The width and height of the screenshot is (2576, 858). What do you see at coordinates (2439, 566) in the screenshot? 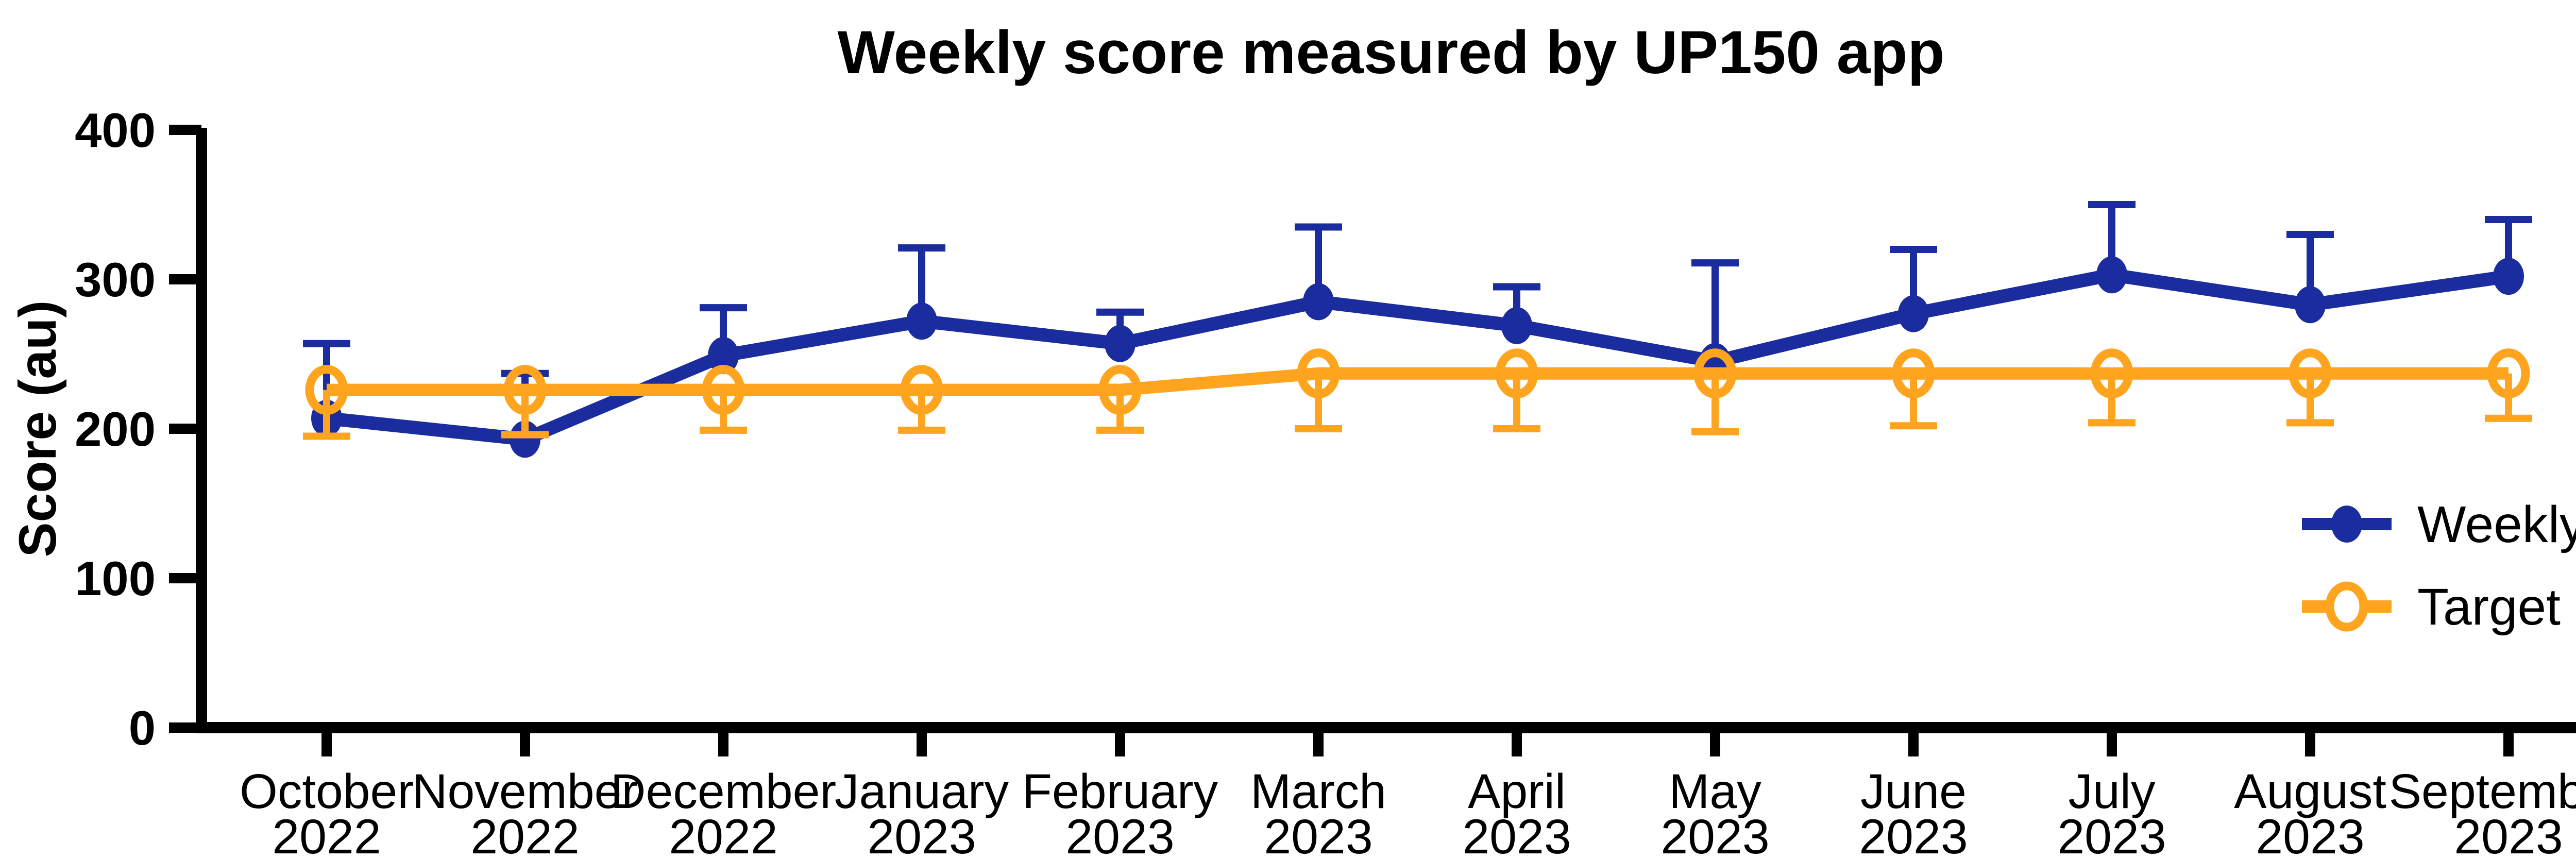
I see `legend: Weekly score Target score` at bounding box center [2439, 566].